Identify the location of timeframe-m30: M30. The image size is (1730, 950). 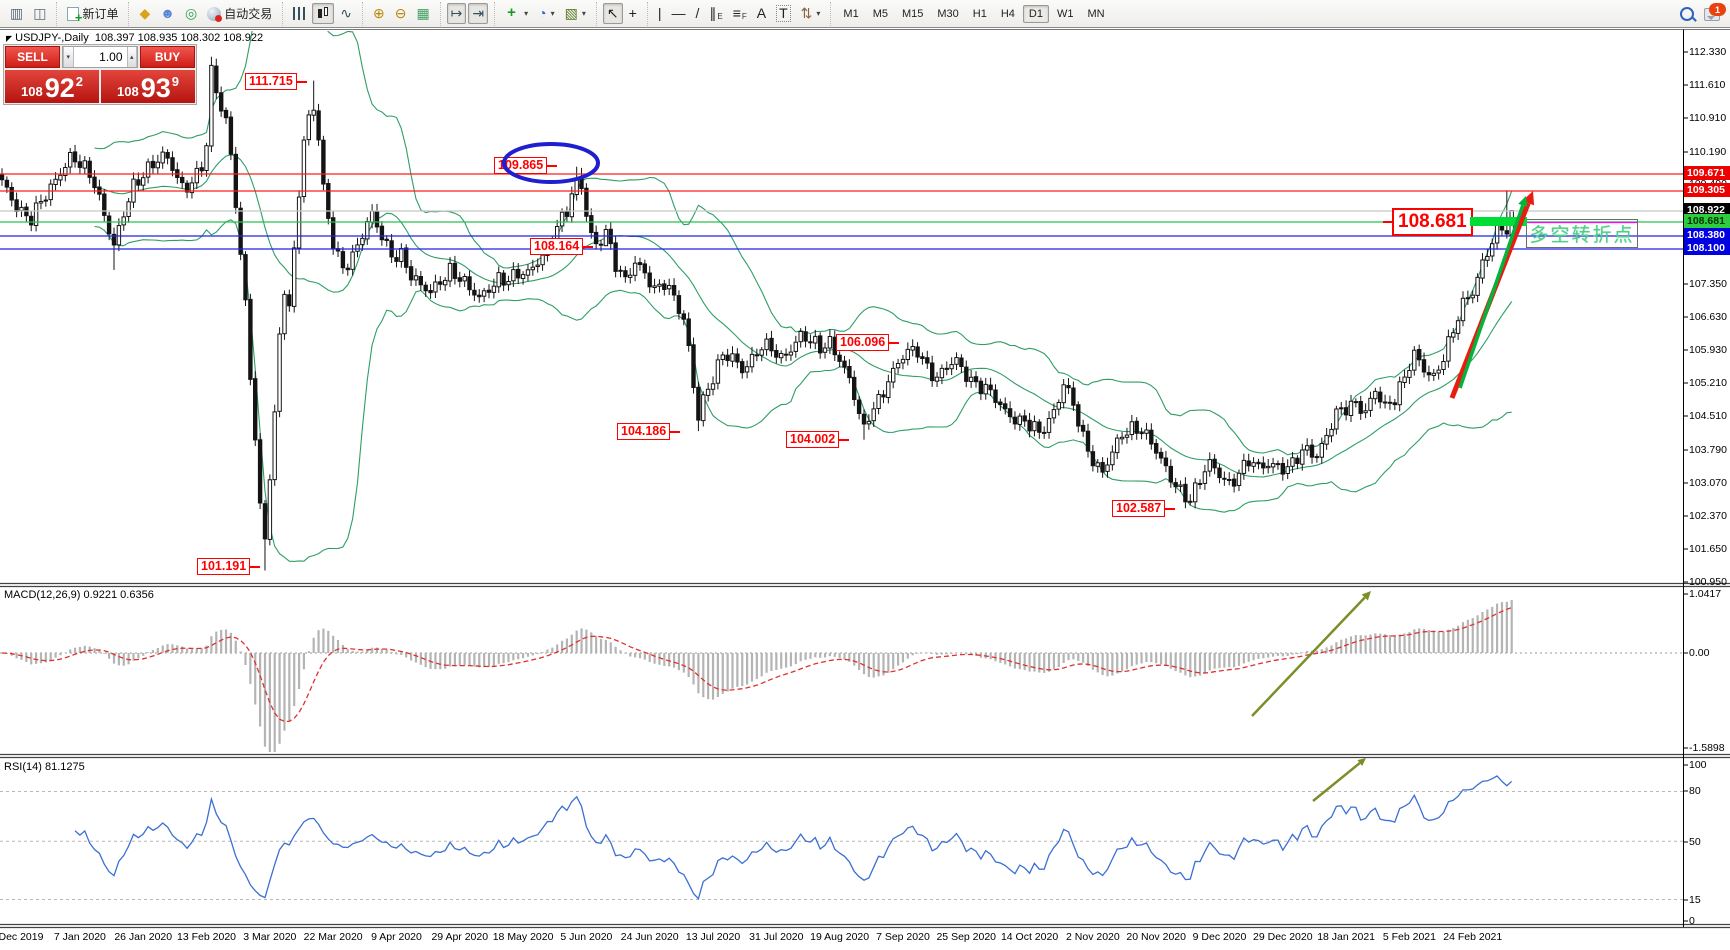
(948, 13).